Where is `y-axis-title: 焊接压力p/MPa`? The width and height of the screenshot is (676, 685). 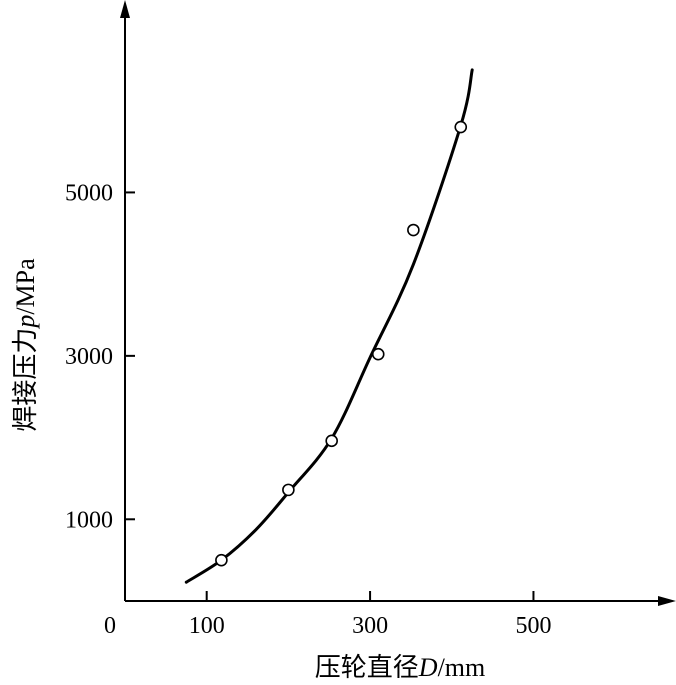 y-axis-title: 焊接压力p/MPa is located at coordinates (25, 345).